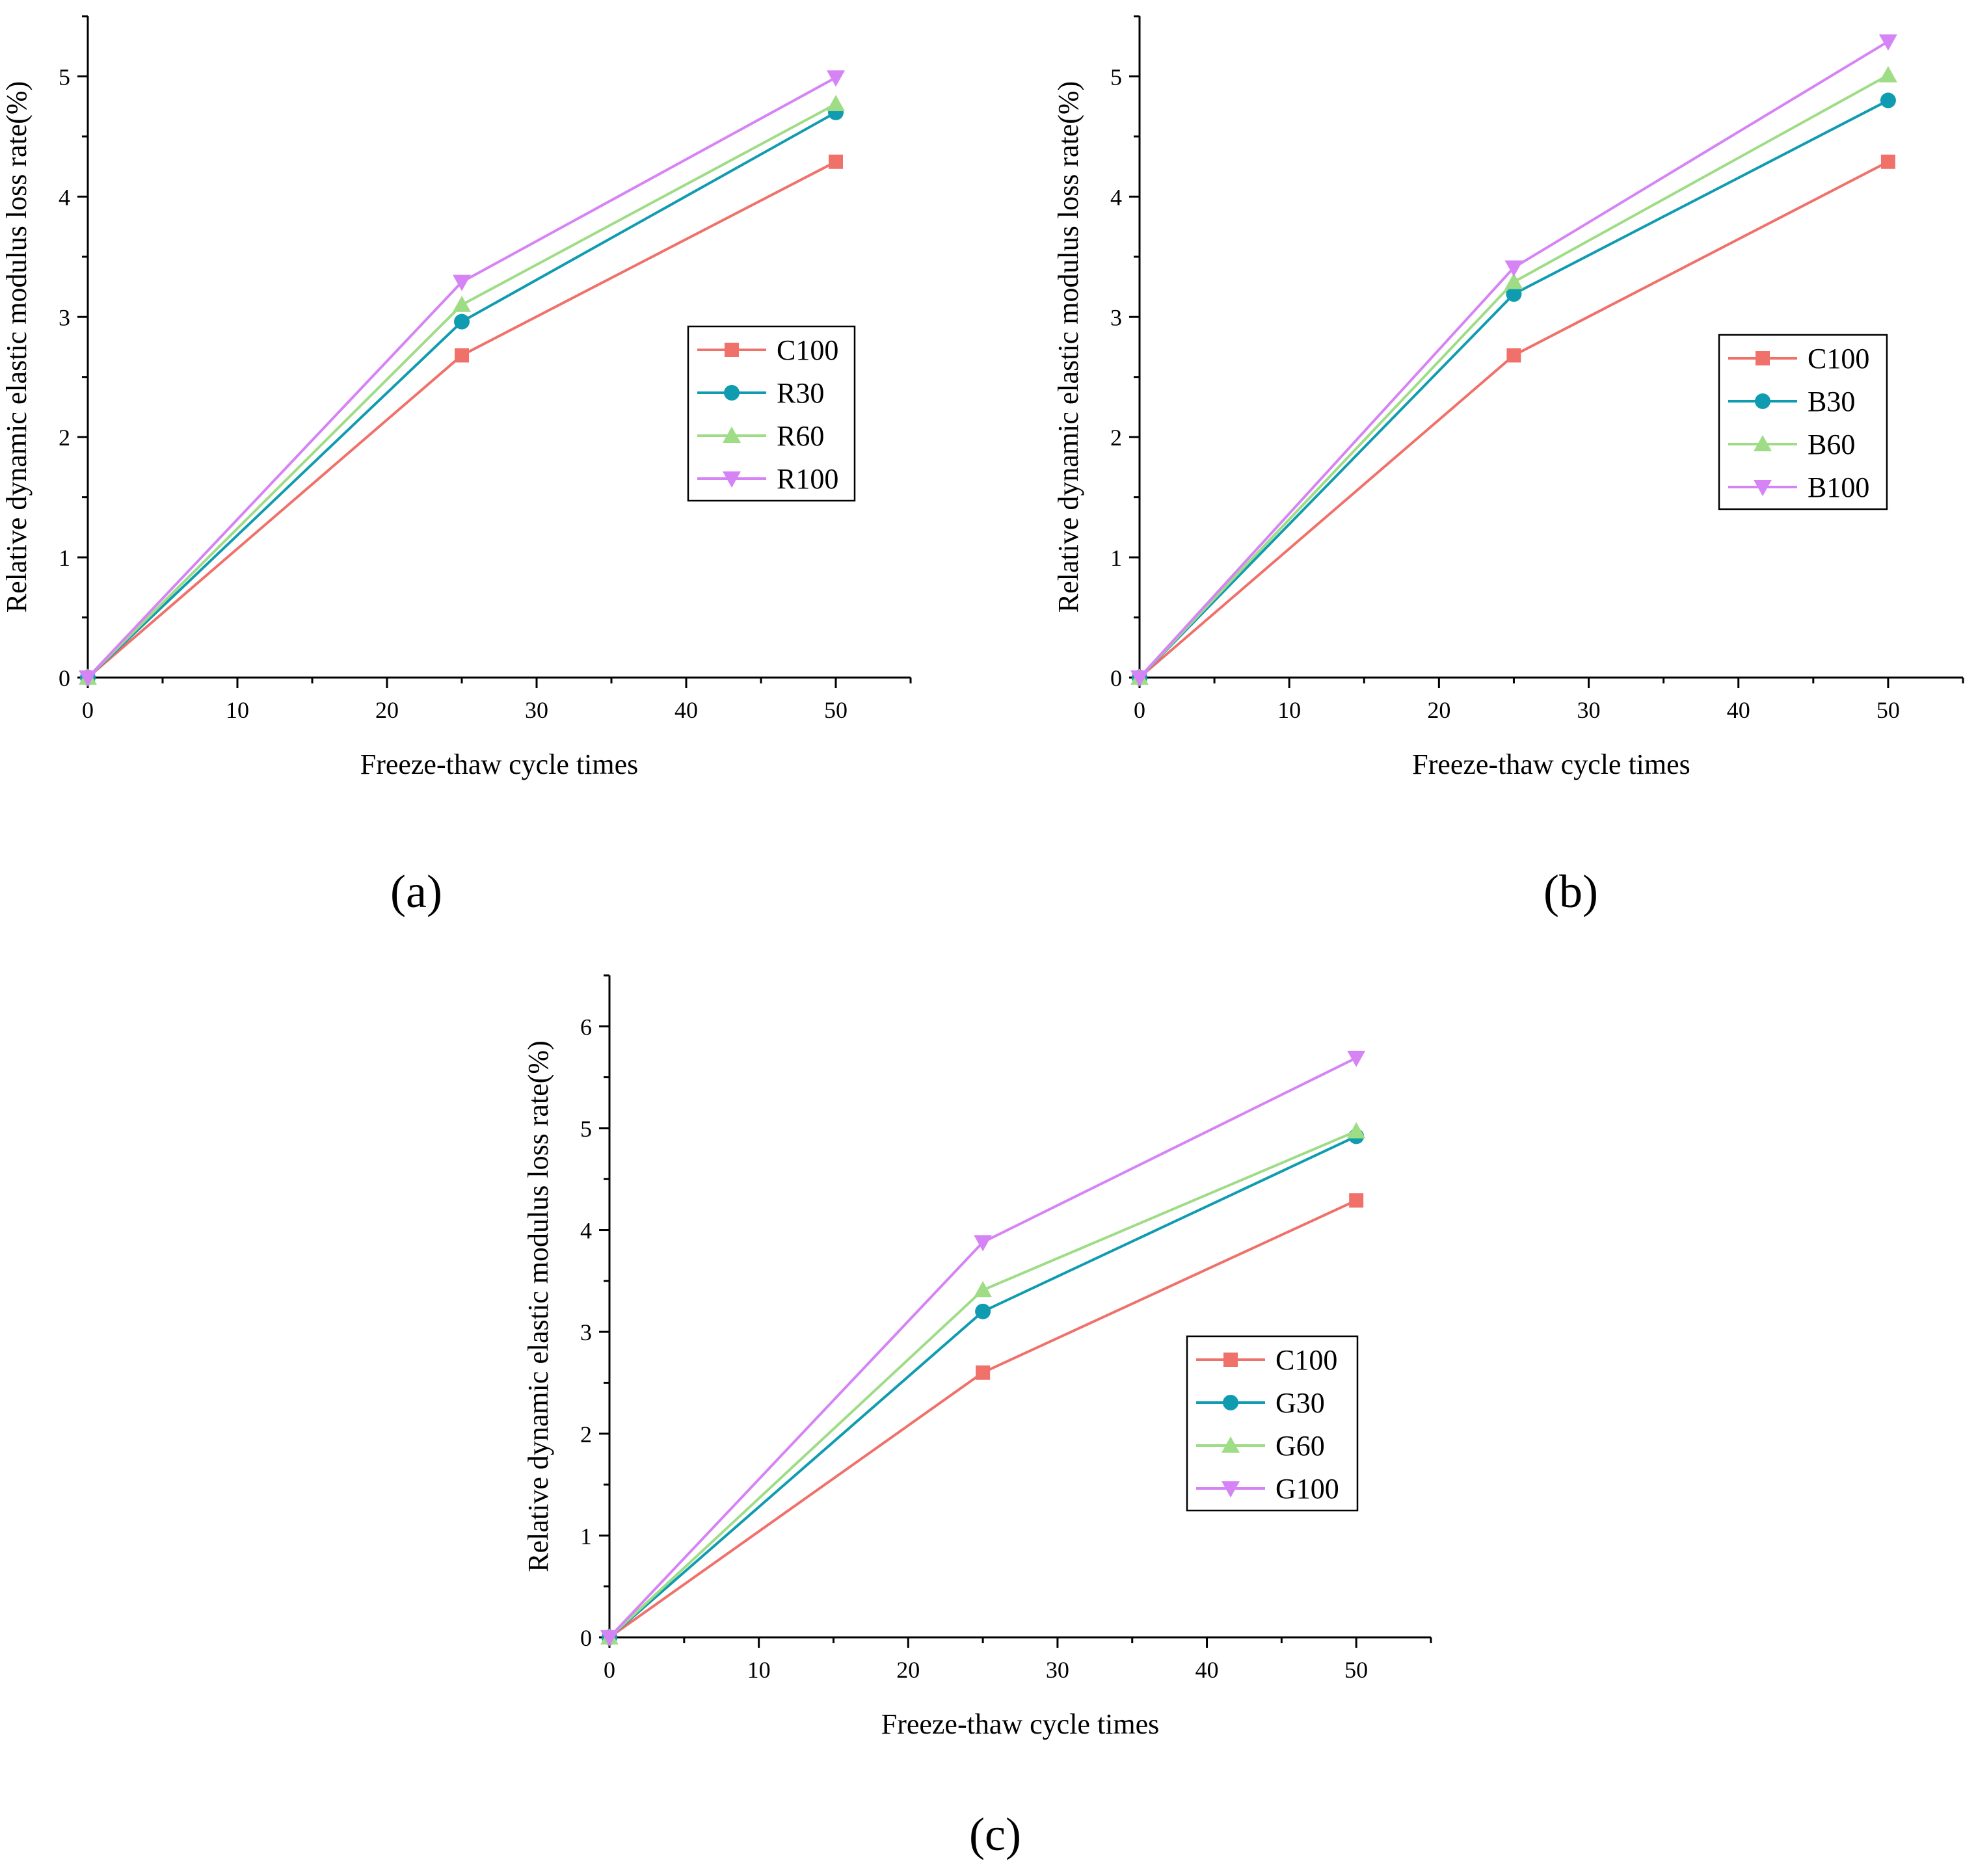 The image size is (1976, 1876). Describe the element at coordinates (1300, 1403) in the screenshot. I see `legend-label: G30` at that location.